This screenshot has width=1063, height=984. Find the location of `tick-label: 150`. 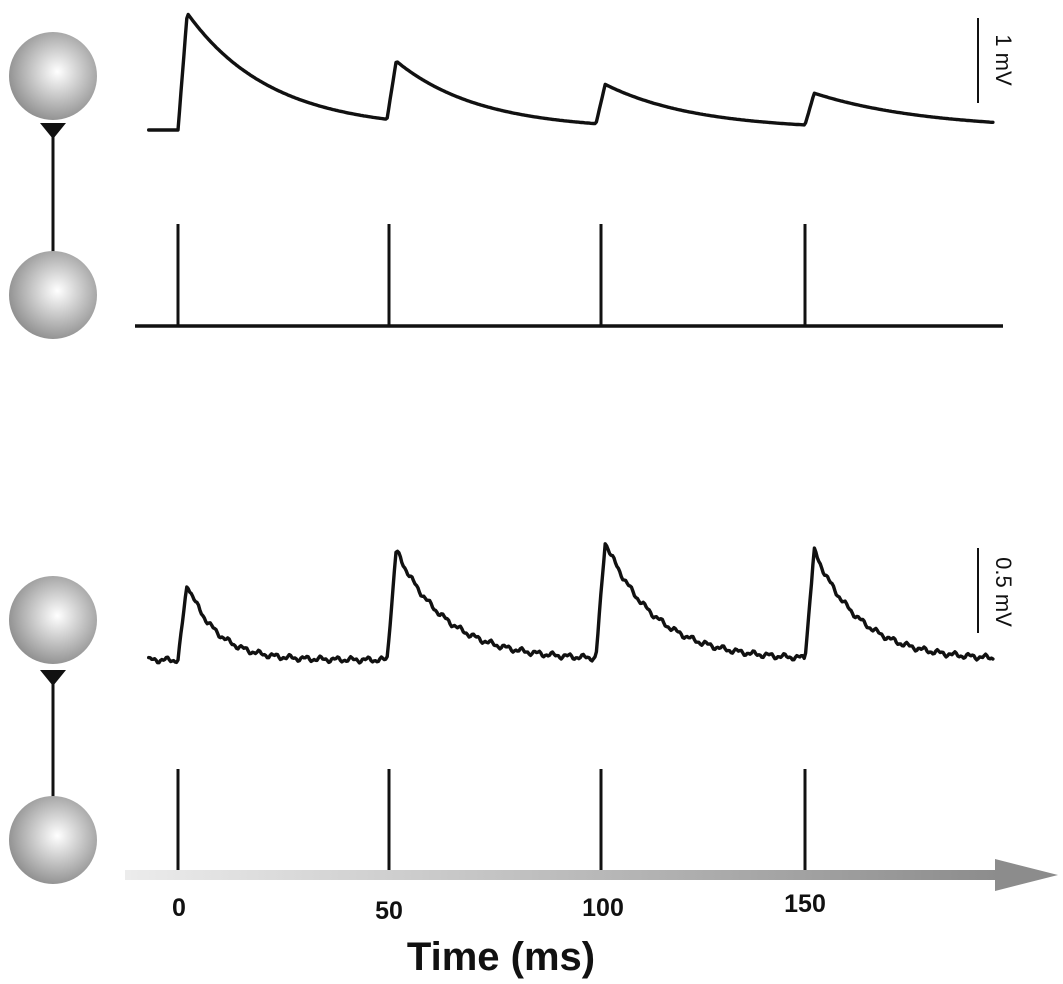

tick-label: 150 is located at coordinates (805, 904).